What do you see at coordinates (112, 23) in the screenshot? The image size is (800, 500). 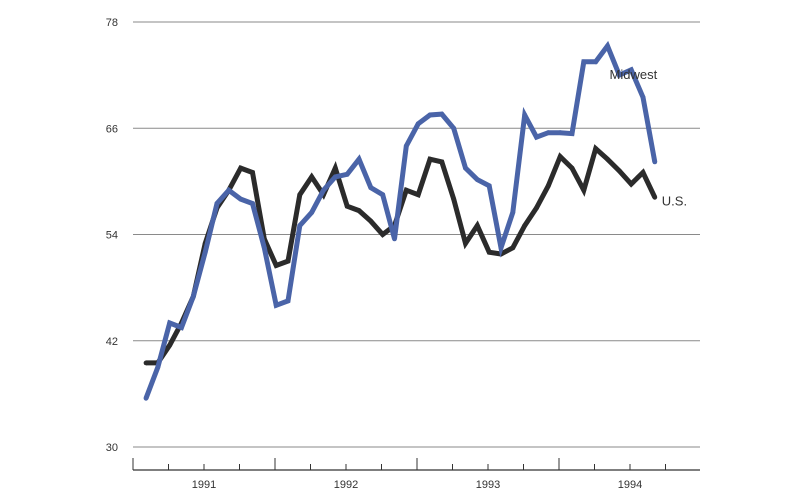 I see `y-tick-label-78: 78` at bounding box center [112, 23].